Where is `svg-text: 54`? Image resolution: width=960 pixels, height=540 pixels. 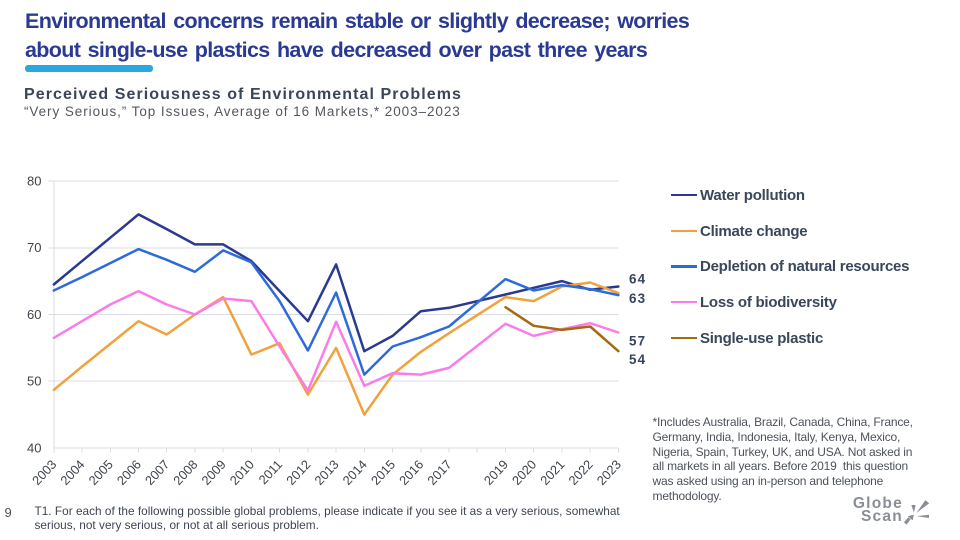
svg-text: 54 is located at coordinates (637, 359).